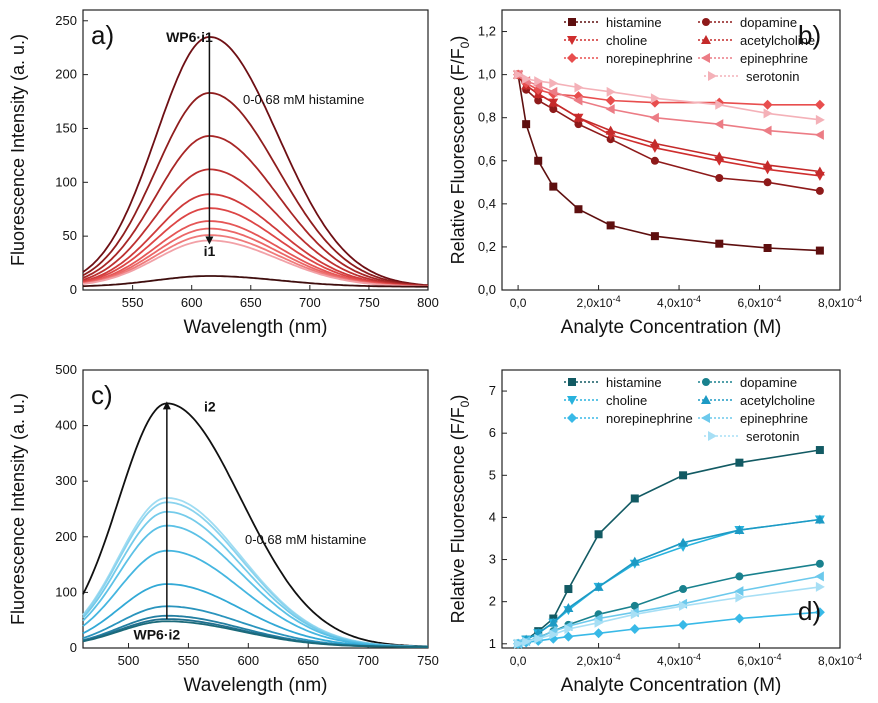 The image size is (878, 703). I want to click on y-axis-label-part: ), so click(458, 39).